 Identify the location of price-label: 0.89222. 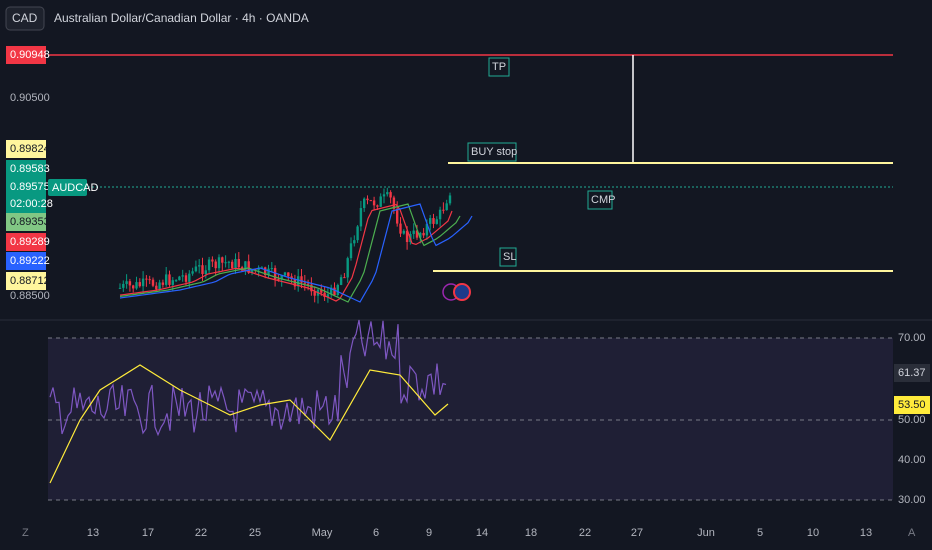
(30, 261).